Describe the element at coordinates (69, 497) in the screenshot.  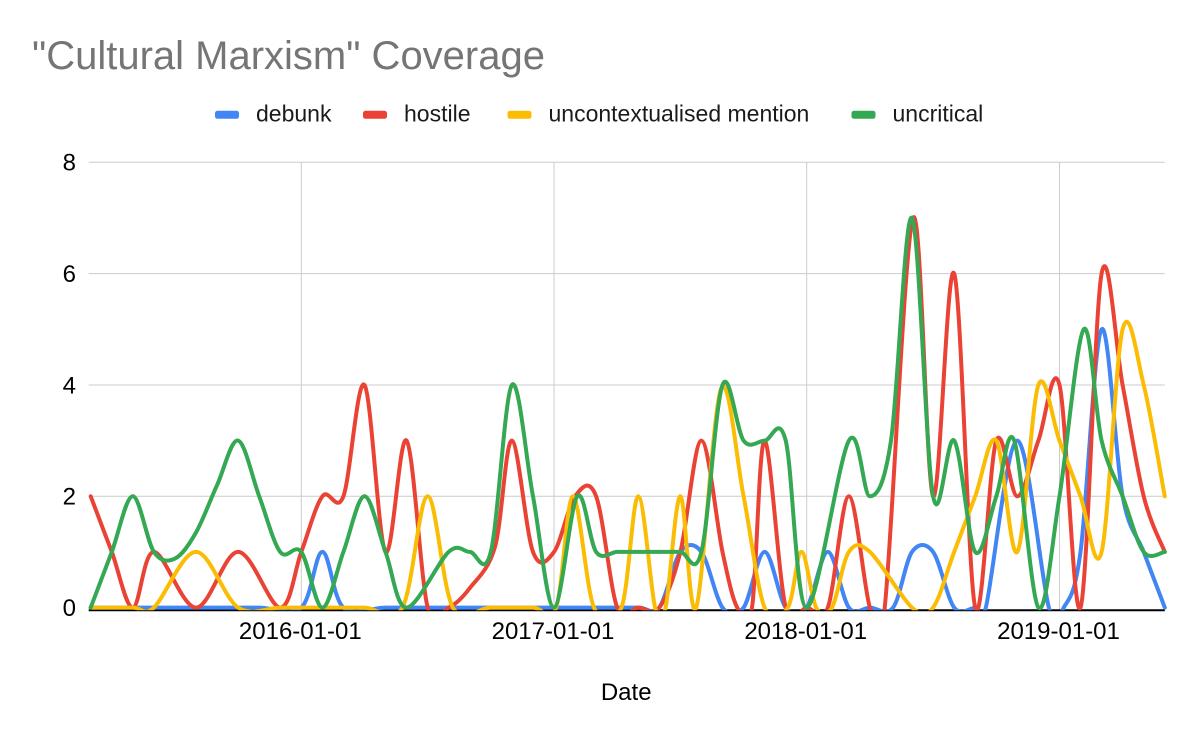
I see `svg-text: 2` at that location.